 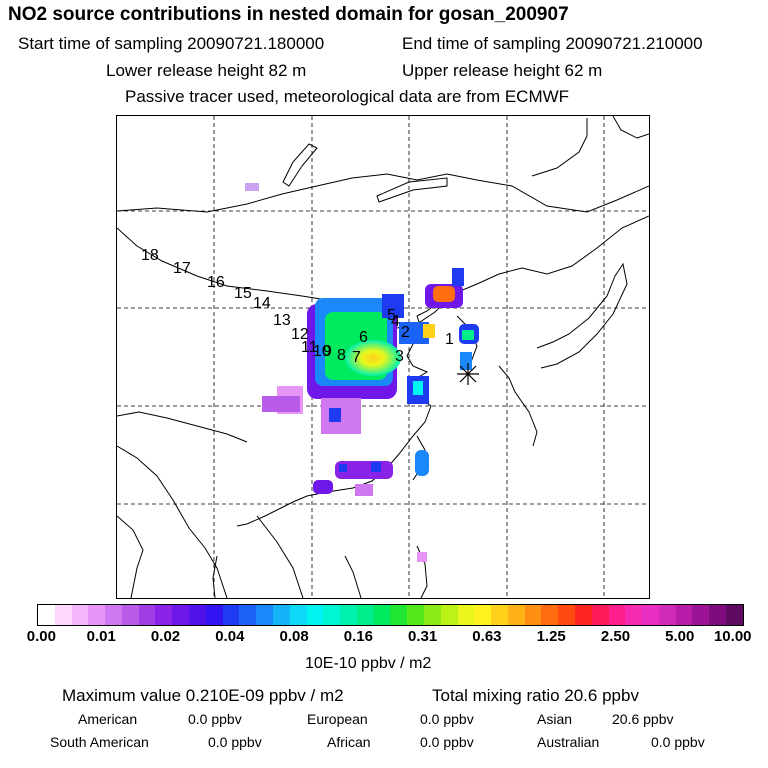 I want to click on colorbar-tick-label: 0.02, so click(x=165, y=636).